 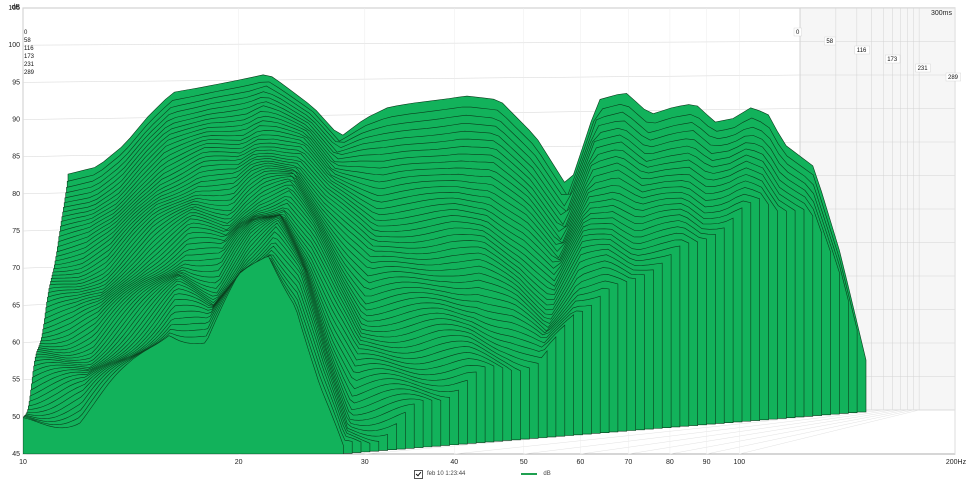 What do you see at coordinates (581, 462) in the screenshot?
I see `x-tick-label: 60` at bounding box center [581, 462].